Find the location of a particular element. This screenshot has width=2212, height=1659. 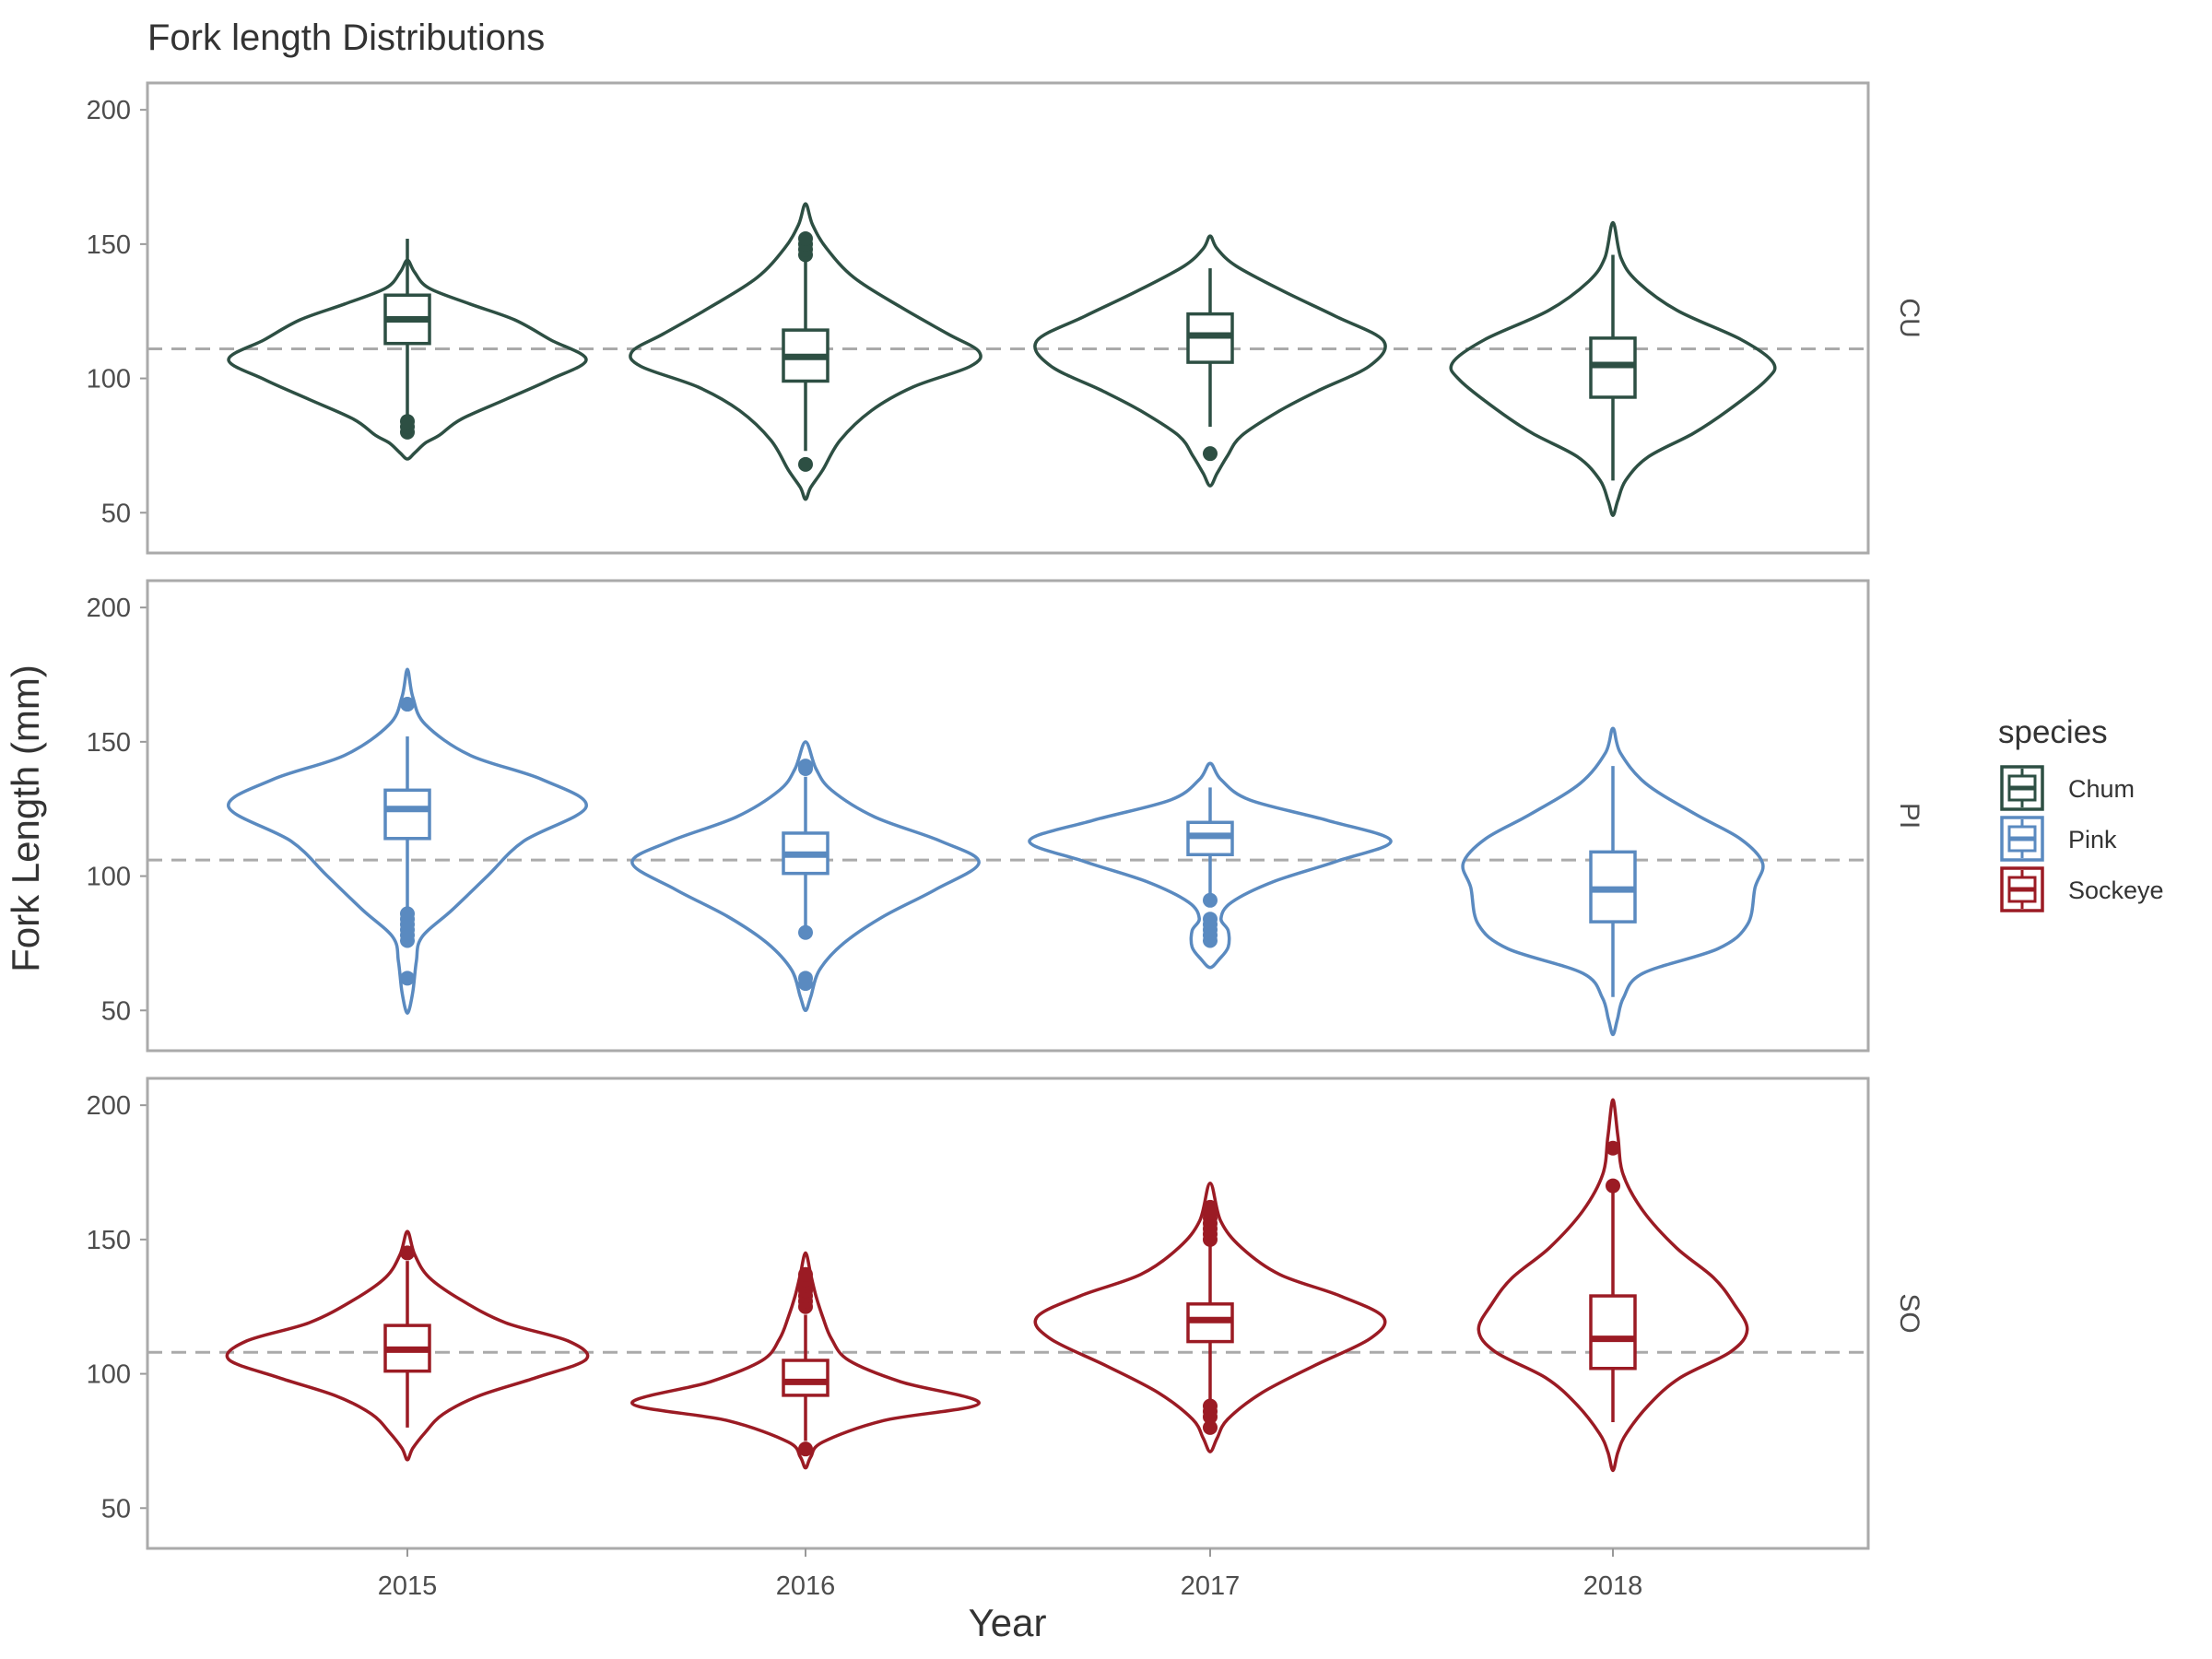

x-axis: 2015 2016 2017 2018 is located at coordinates (1010, 1574).